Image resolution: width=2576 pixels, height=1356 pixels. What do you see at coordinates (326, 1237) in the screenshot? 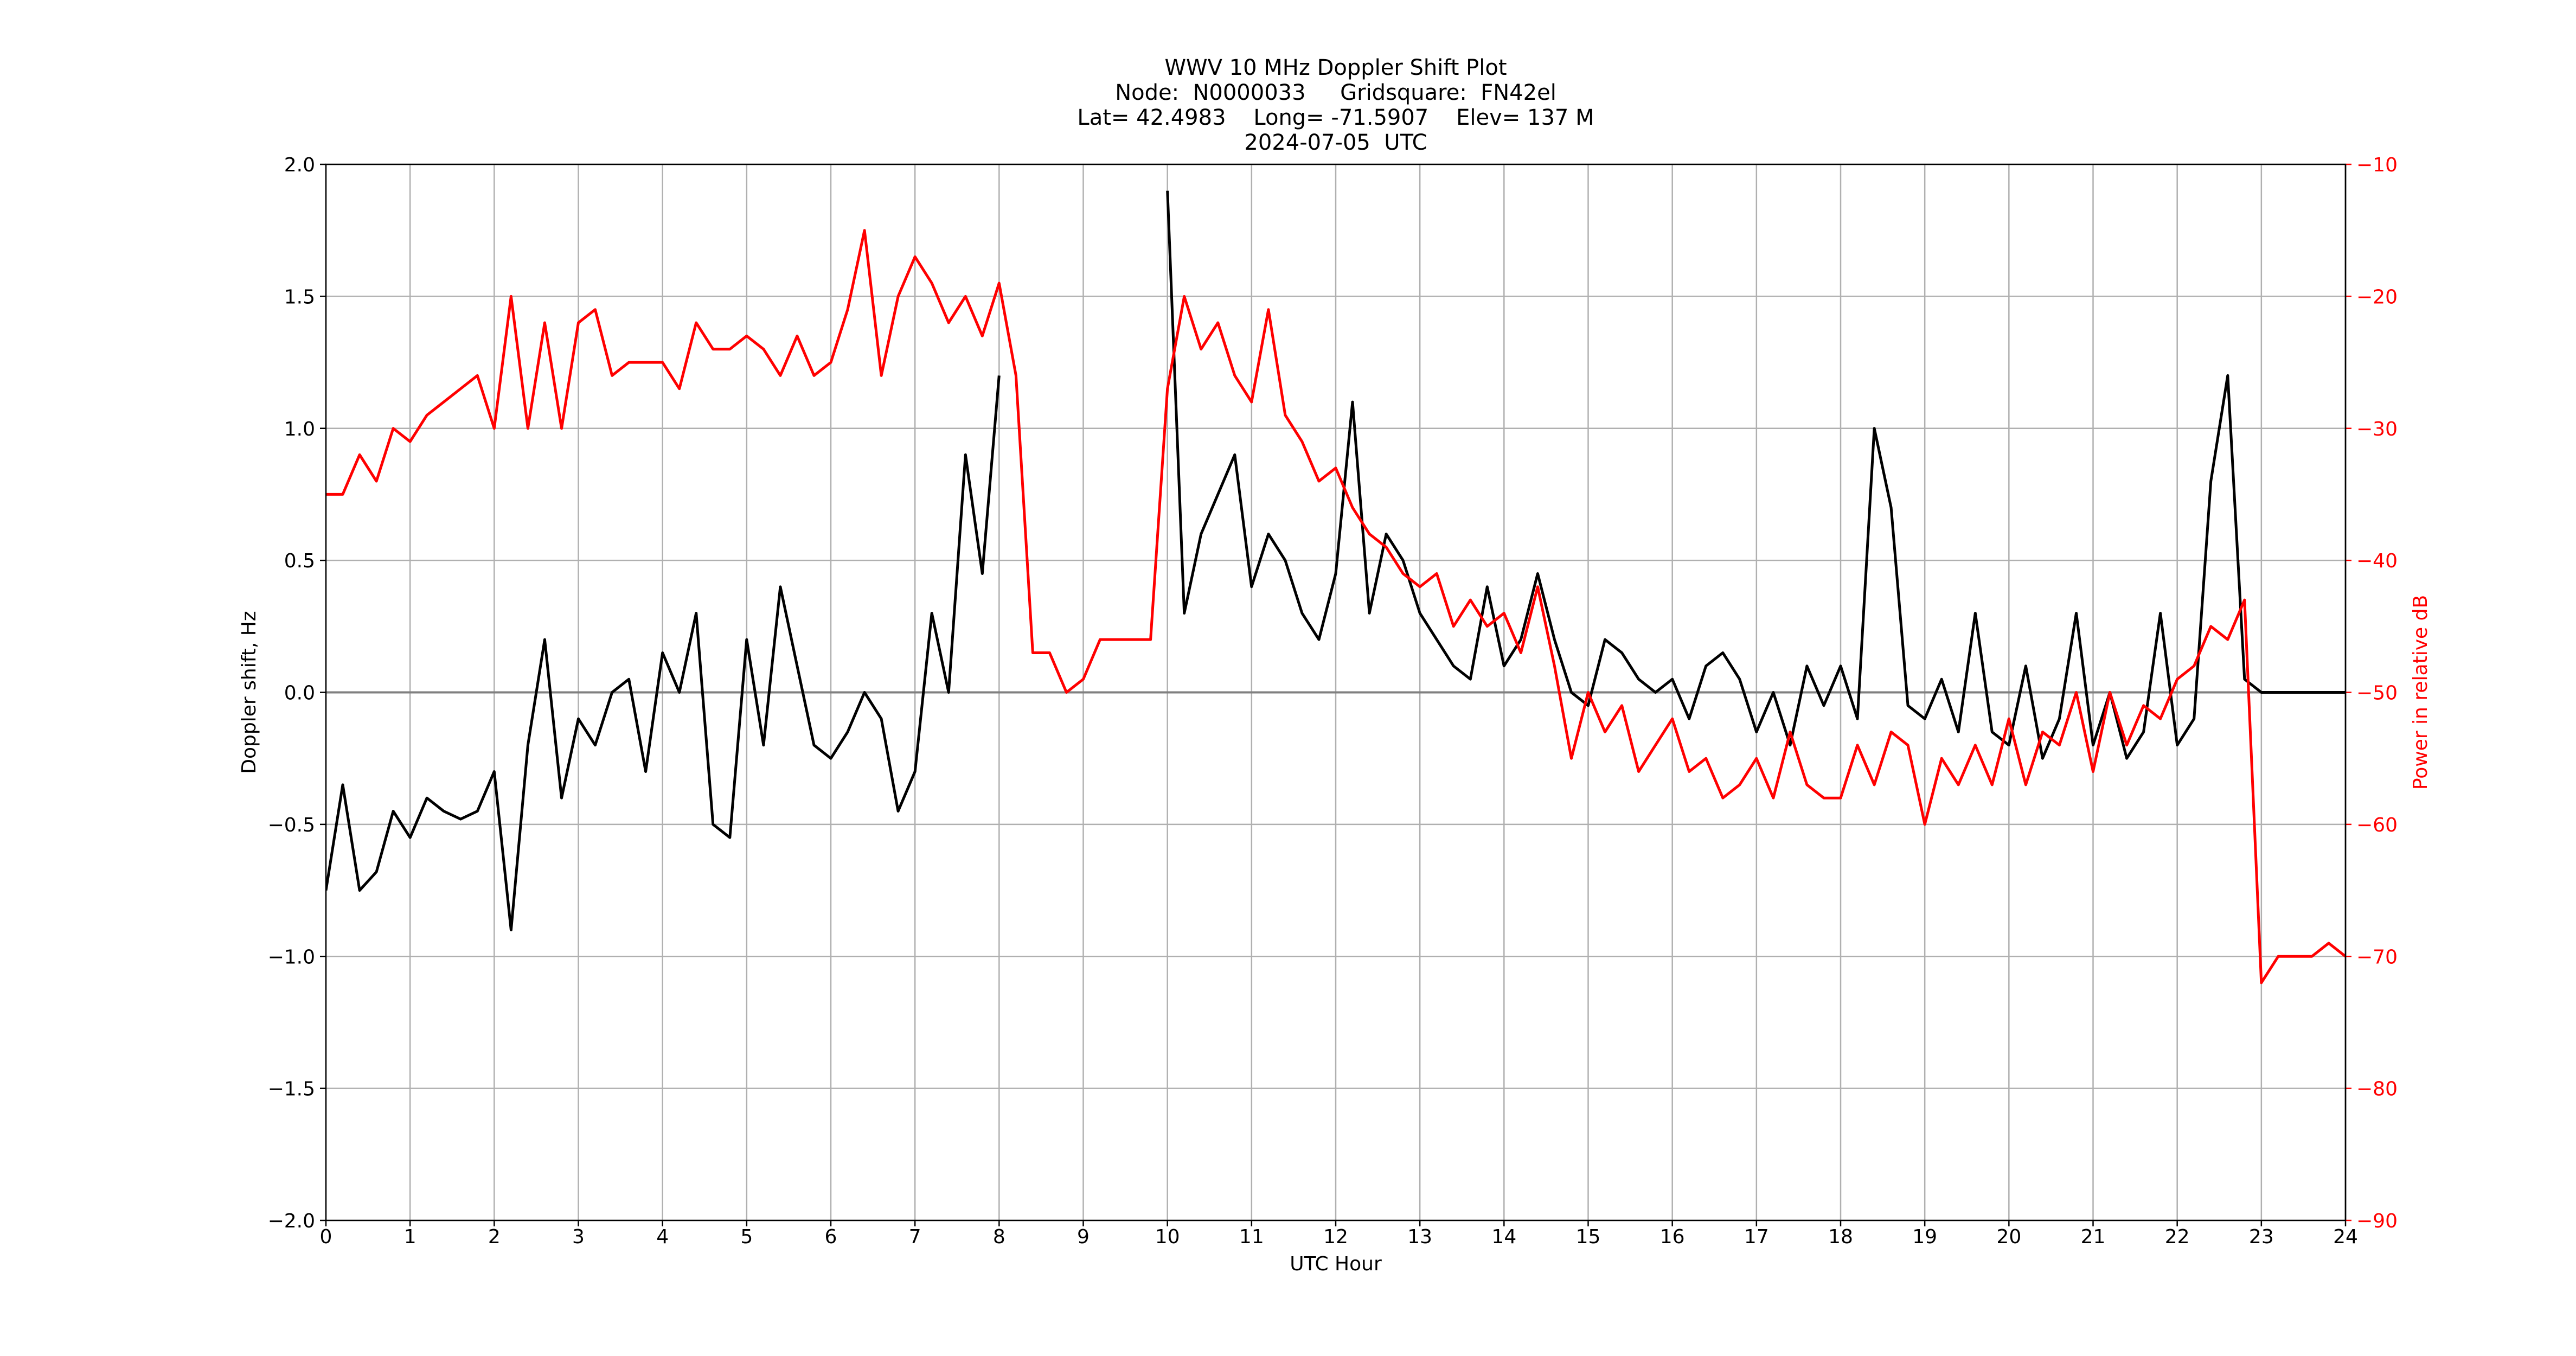
I see `x-tick-label: 0` at bounding box center [326, 1237].